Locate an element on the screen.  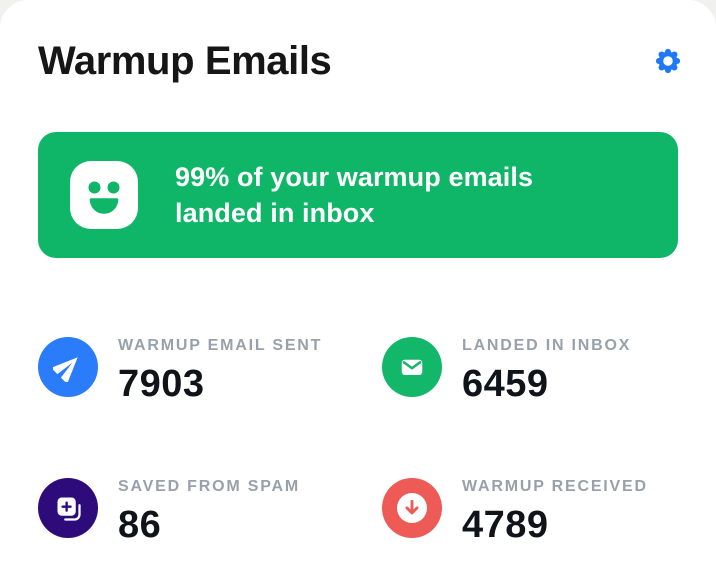
stat-value: 7903 is located at coordinates (161, 384).